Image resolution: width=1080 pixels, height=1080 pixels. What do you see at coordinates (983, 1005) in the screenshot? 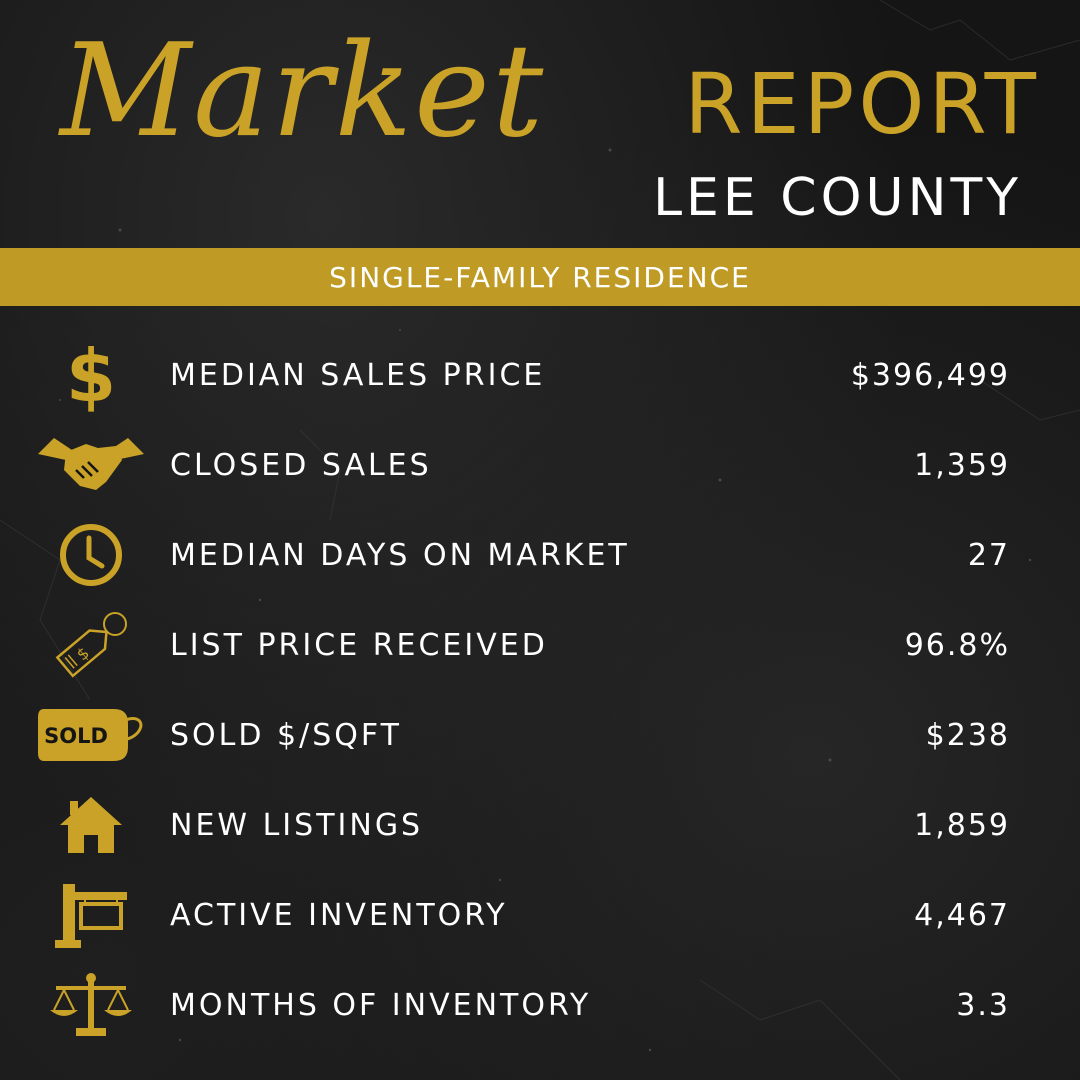
I see `stat-value: 3.3` at bounding box center [983, 1005].